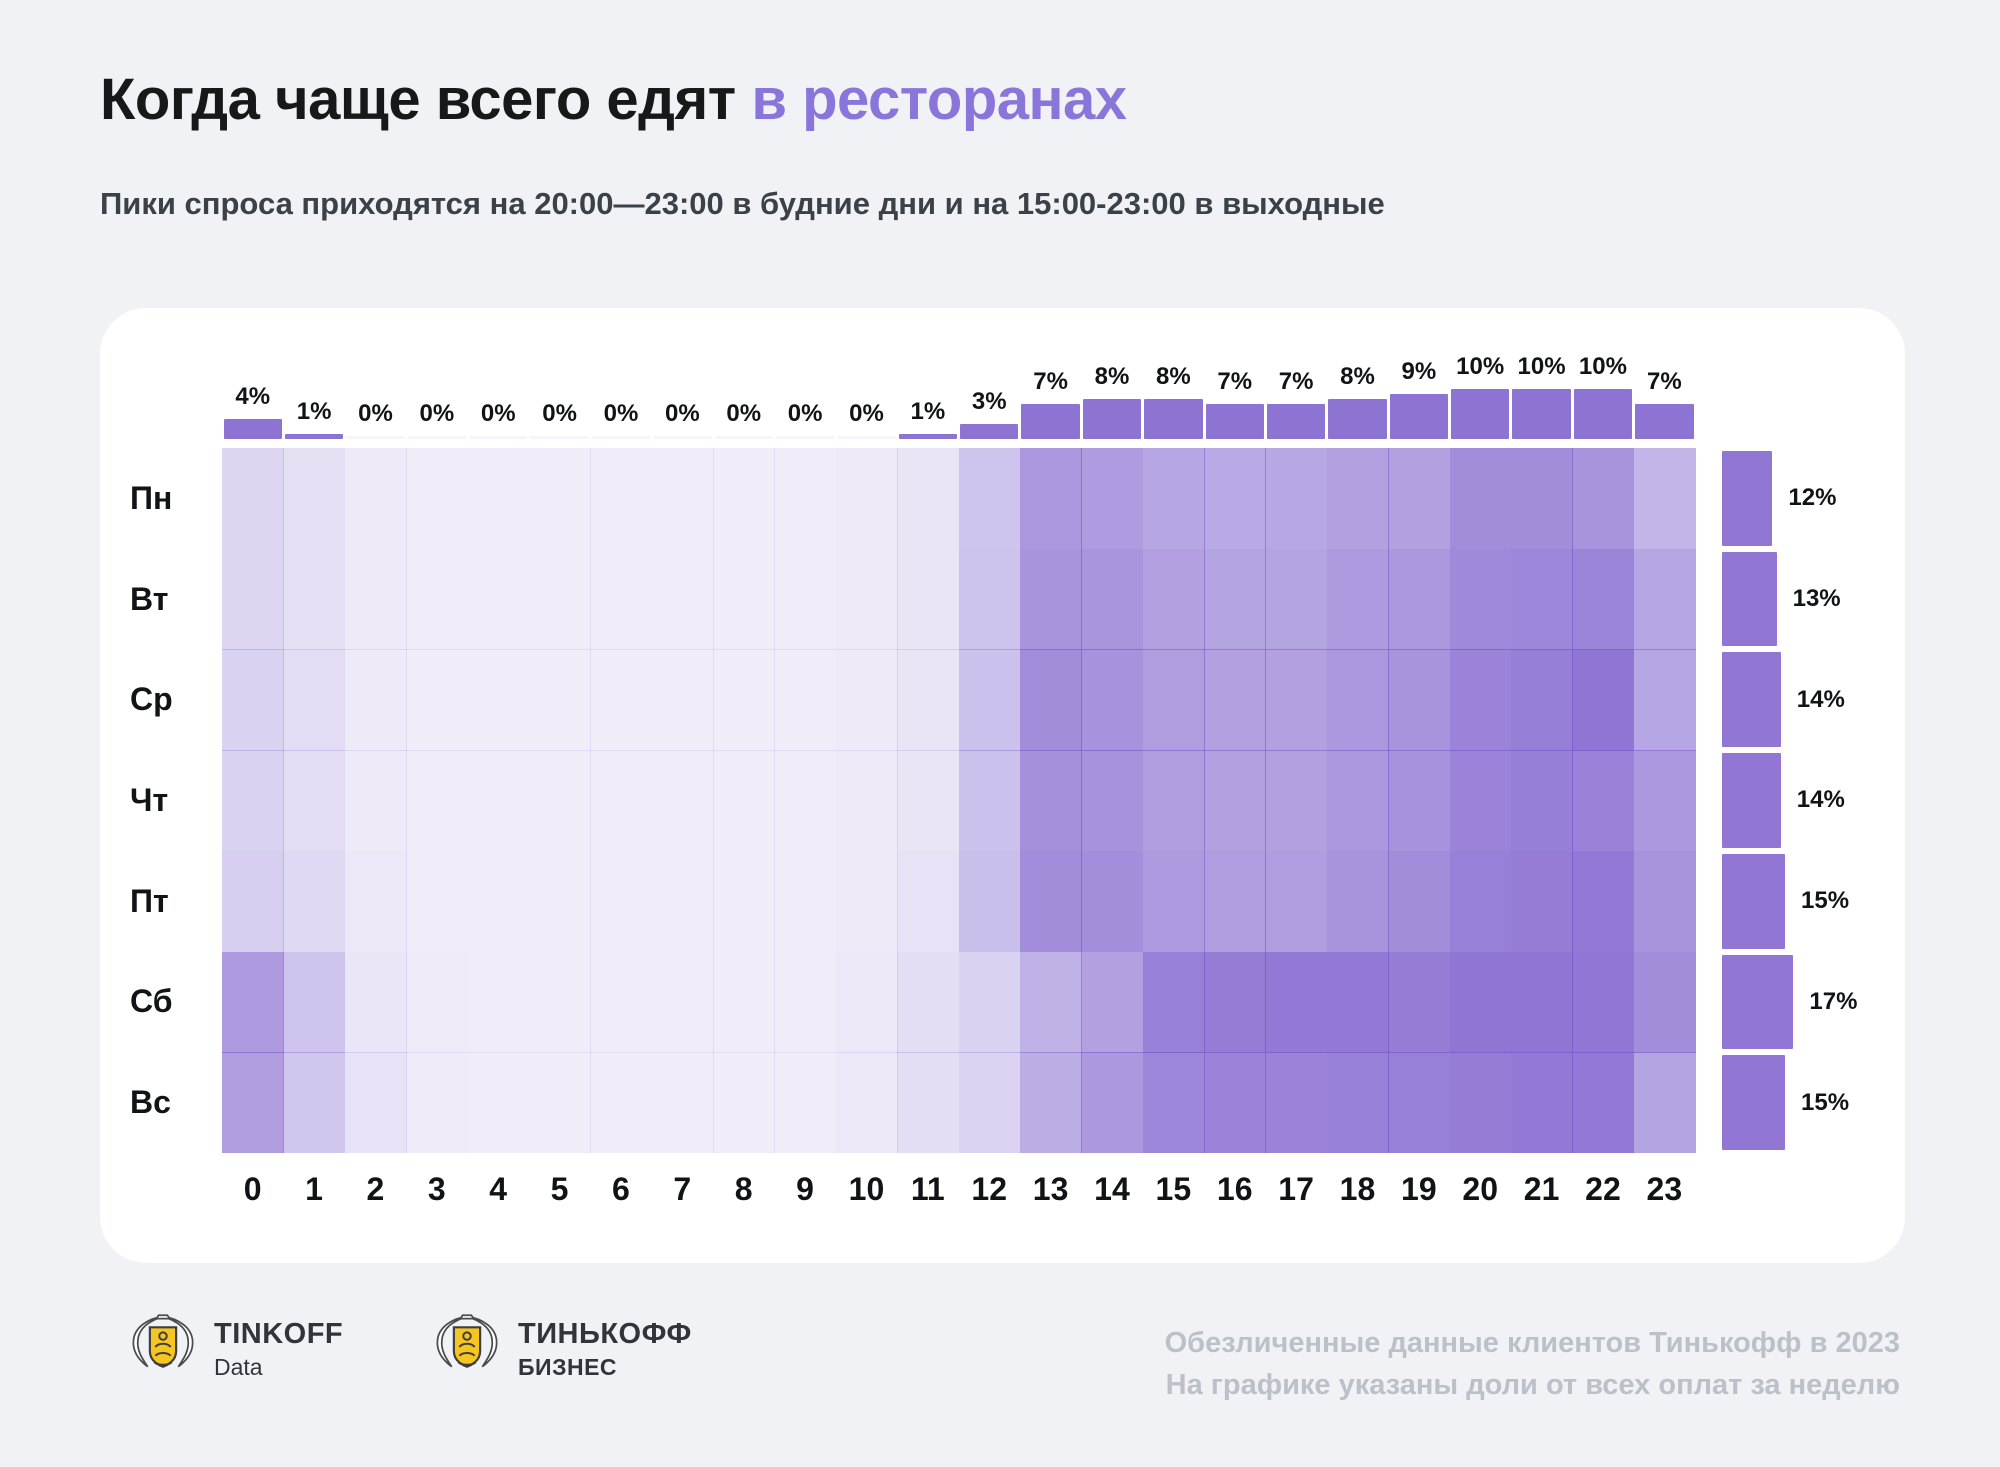 The width and height of the screenshot is (2000, 1467). I want to click on page-title: Когда чаще всего едят в ресторанах, so click(613, 99).